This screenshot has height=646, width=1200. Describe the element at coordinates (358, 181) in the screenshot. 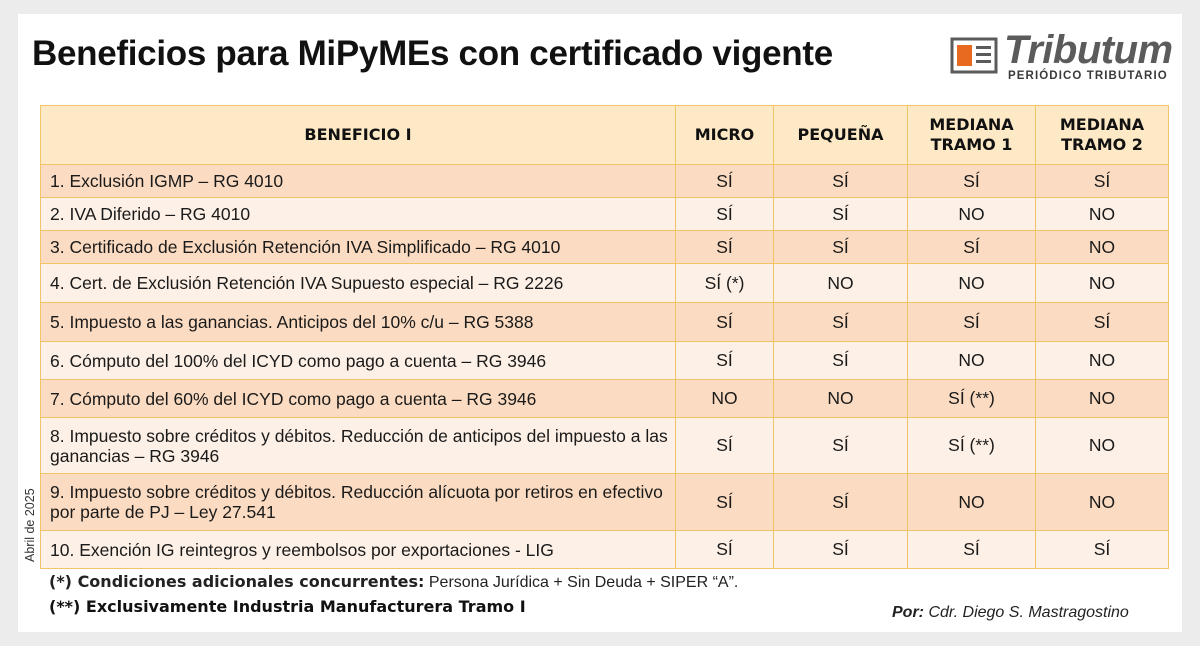

I see `cell-beneficio: 1. Exclusión IGMP – RG 4010` at that location.